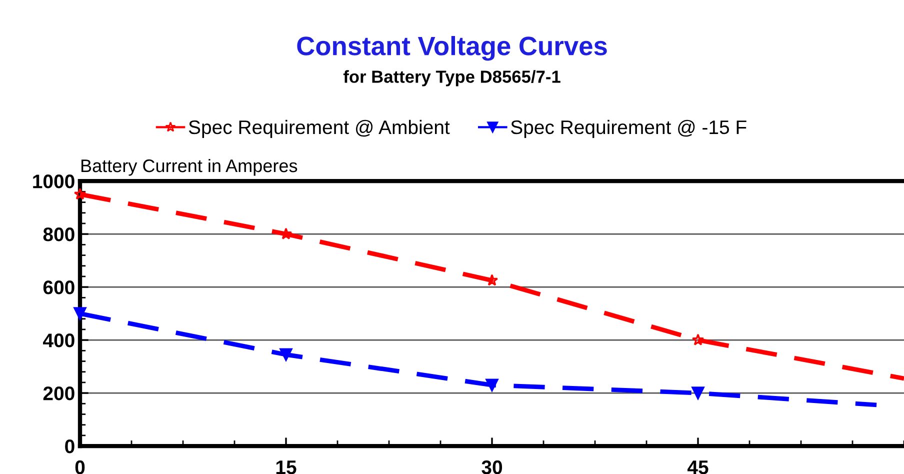 Image resolution: width=904 pixels, height=474 pixels. Describe the element at coordinates (53, 181) in the screenshot. I see `y-tick-label: 1000` at that location.